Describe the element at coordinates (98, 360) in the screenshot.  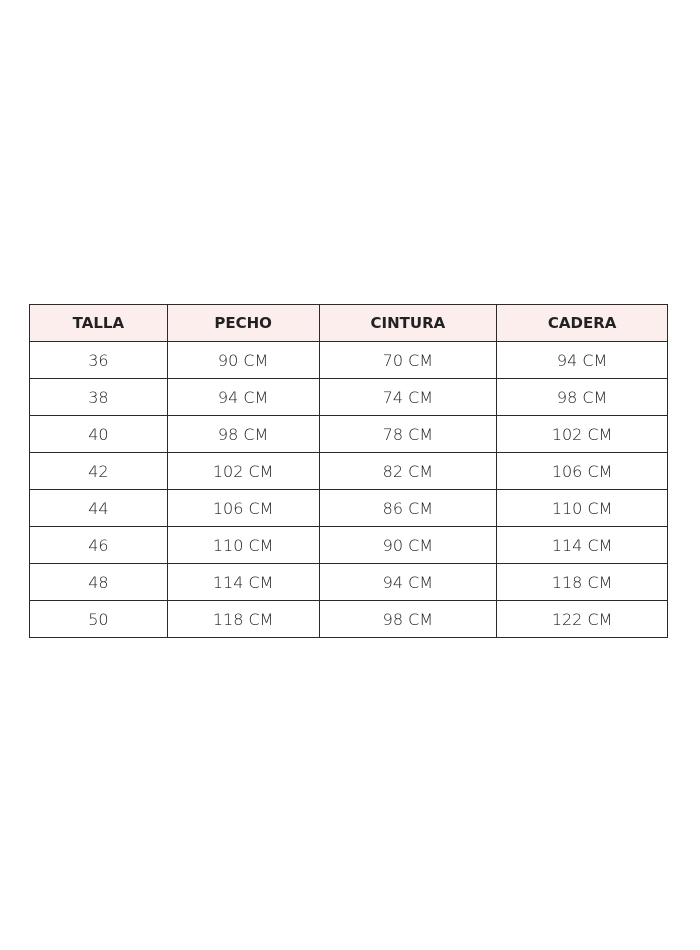
I see `cell-talla: 36` at that location.